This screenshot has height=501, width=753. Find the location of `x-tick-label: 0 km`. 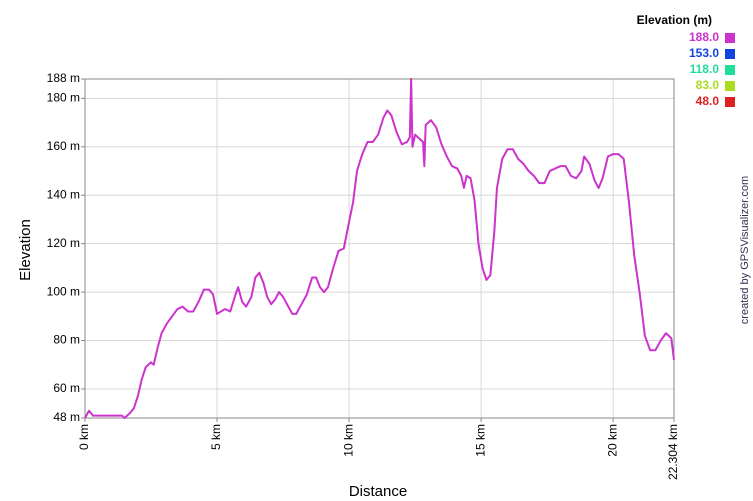

x-tick-label: 0 km is located at coordinates (84, 437).